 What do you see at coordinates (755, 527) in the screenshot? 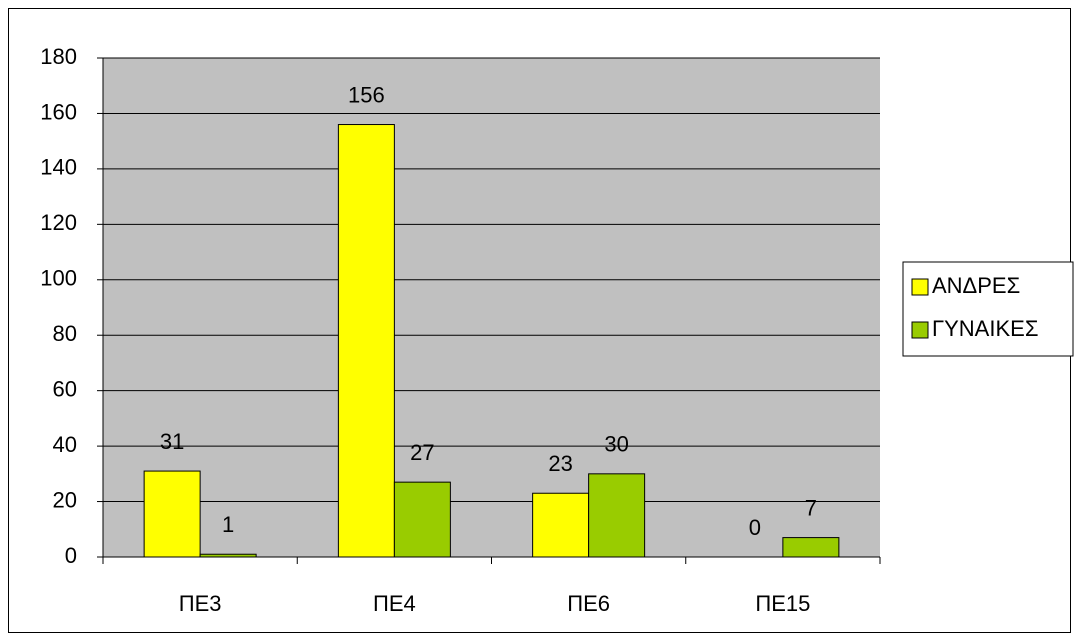
I see `value-label: 0` at bounding box center [755, 527].